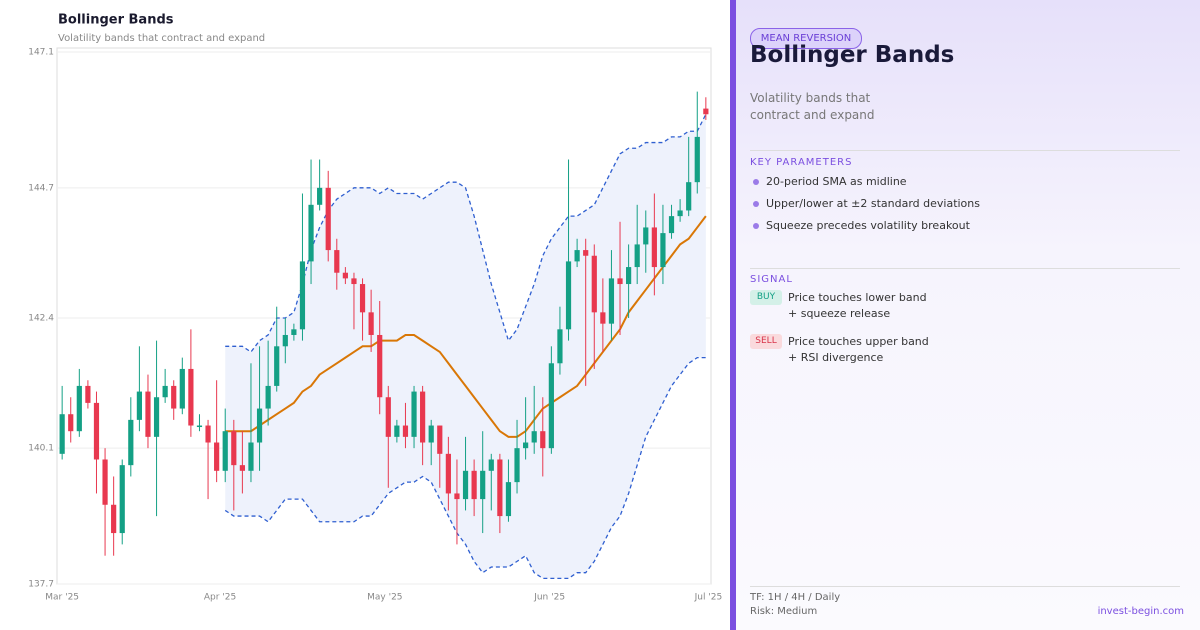 The width and height of the screenshot is (1200, 630). Describe the element at coordinates (733, 315) in the screenshot. I see `divider` at that location.